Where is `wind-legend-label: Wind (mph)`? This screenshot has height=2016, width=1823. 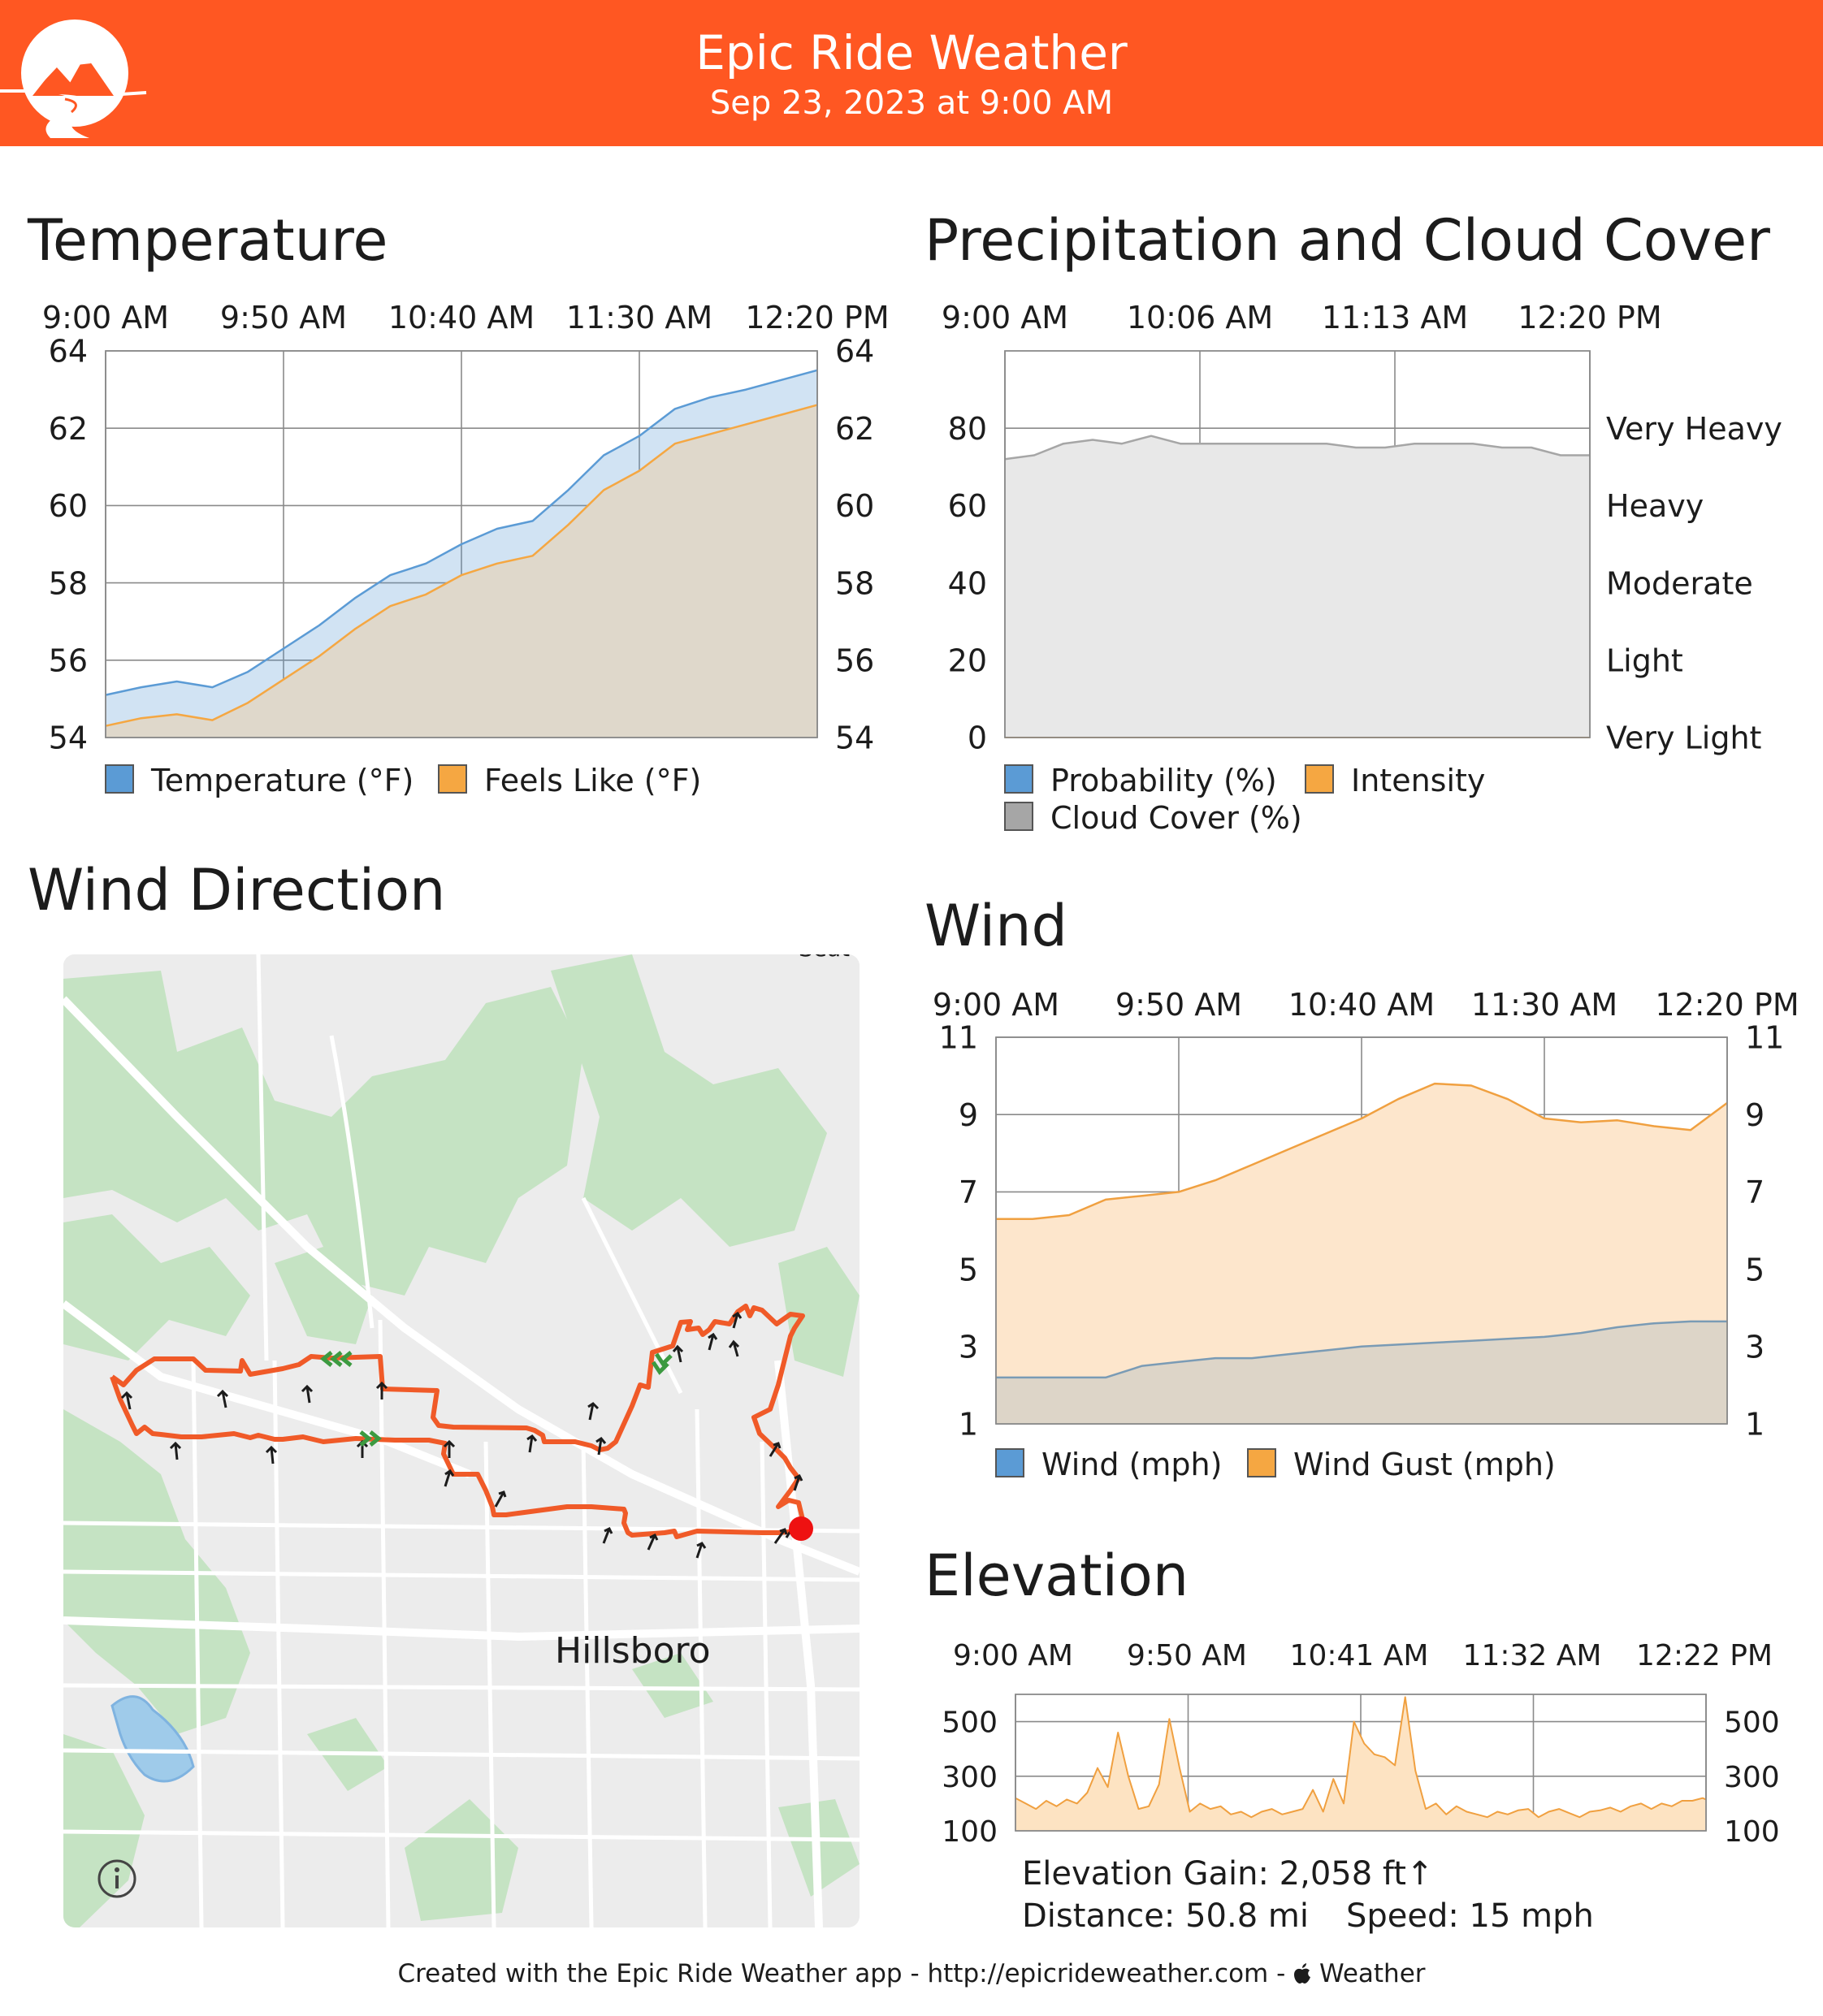 wind-legend-label: Wind (mph) is located at coordinates (1131, 1465).